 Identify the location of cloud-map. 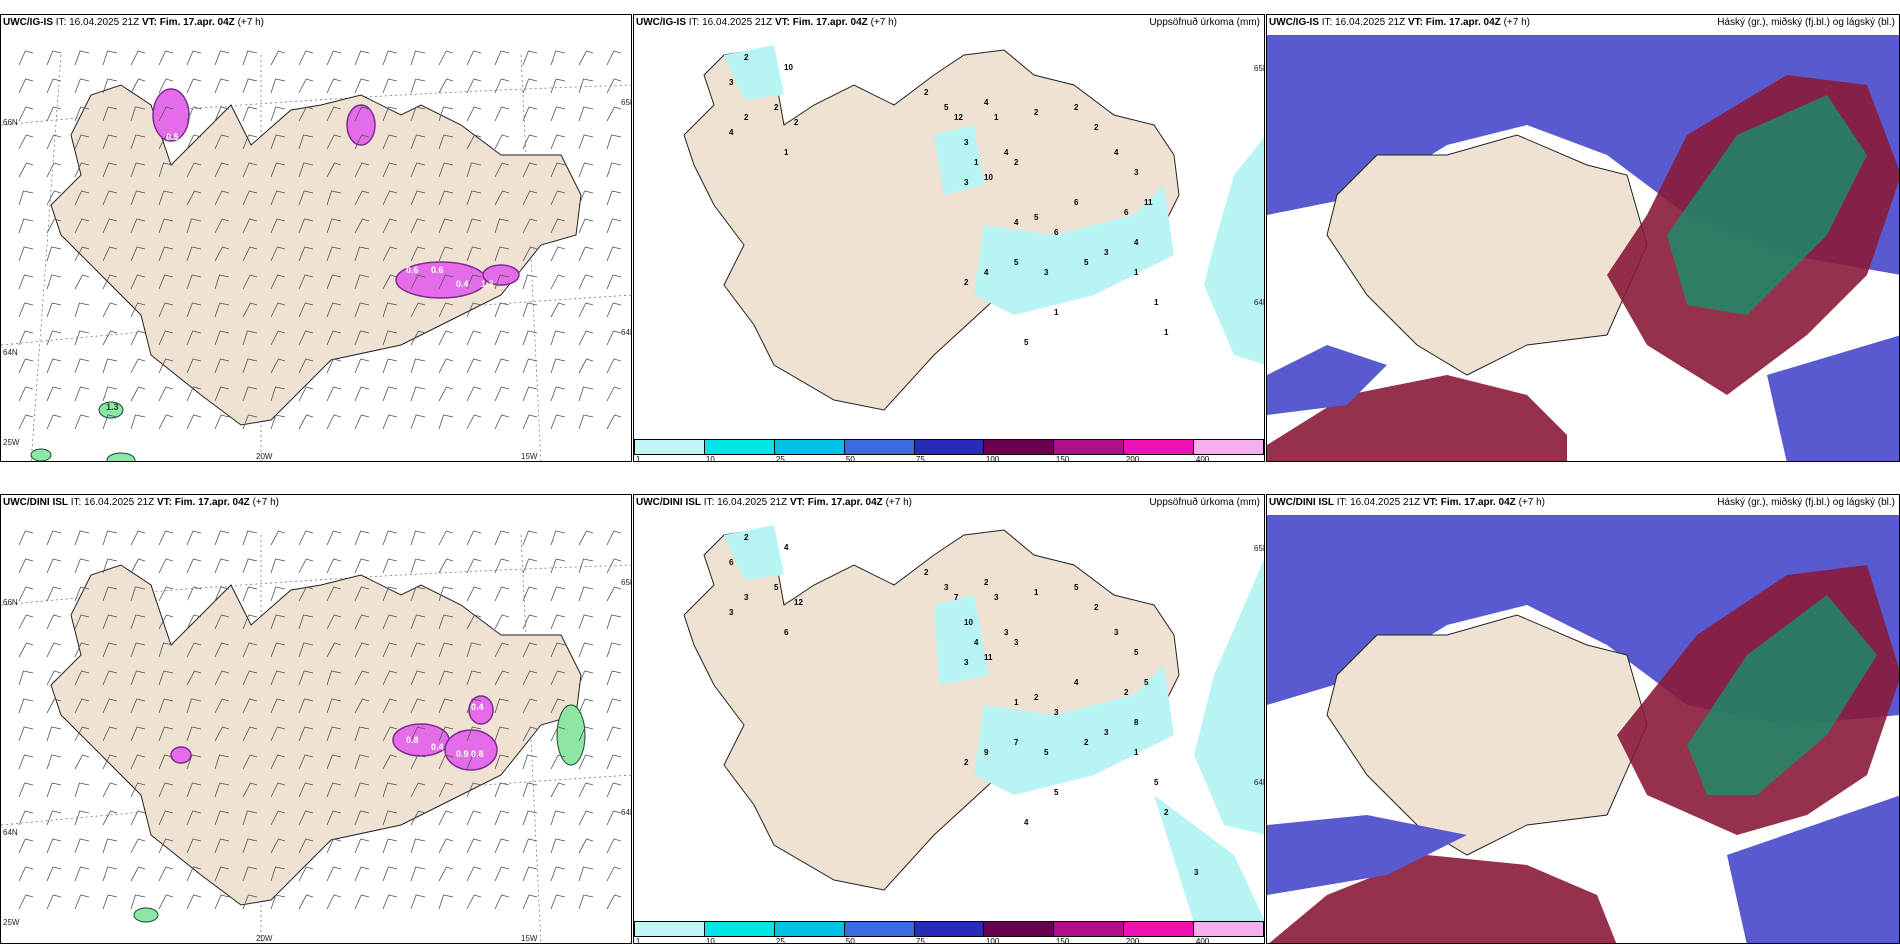
(1583, 729).